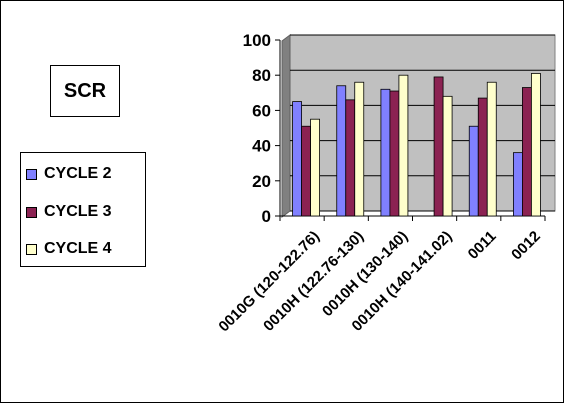 The width and height of the screenshot is (565, 404). I want to click on legend: CYCLE 2 CYCLE 3 CYCLE 4, so click(83, 209).